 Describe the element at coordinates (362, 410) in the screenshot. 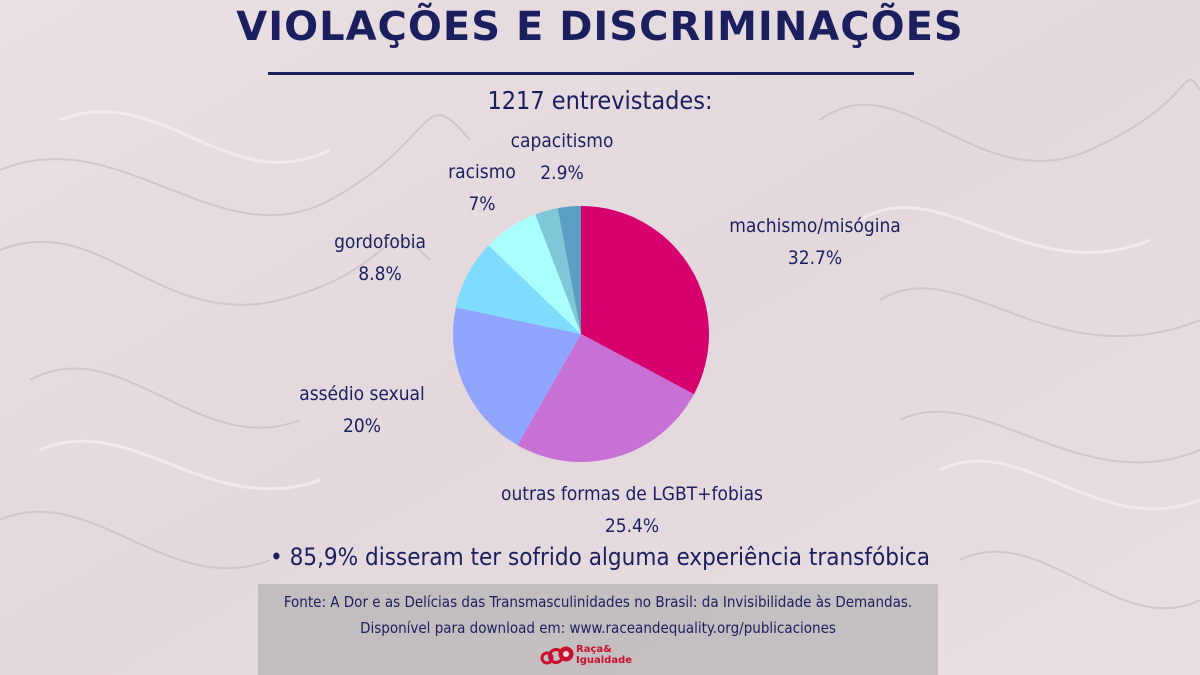

I see `label-assedio: assédio sexual 20%` at that location.